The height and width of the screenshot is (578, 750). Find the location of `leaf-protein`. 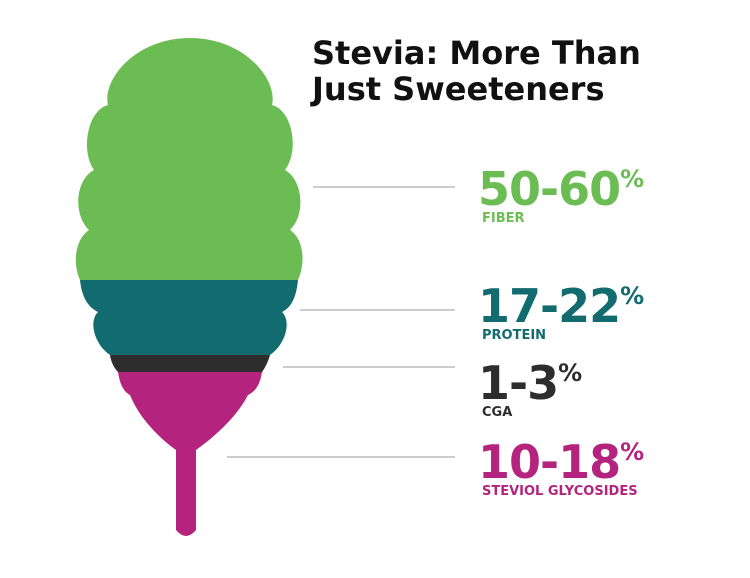

leaf-protein is located at coordinates (189, 317).